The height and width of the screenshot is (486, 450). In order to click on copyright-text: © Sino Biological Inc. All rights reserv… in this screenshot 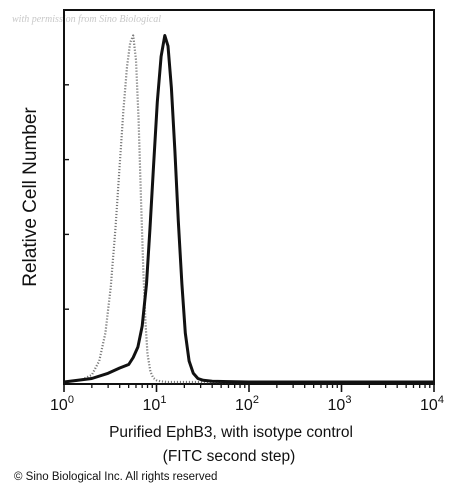, I will do `click(115, 477)`.